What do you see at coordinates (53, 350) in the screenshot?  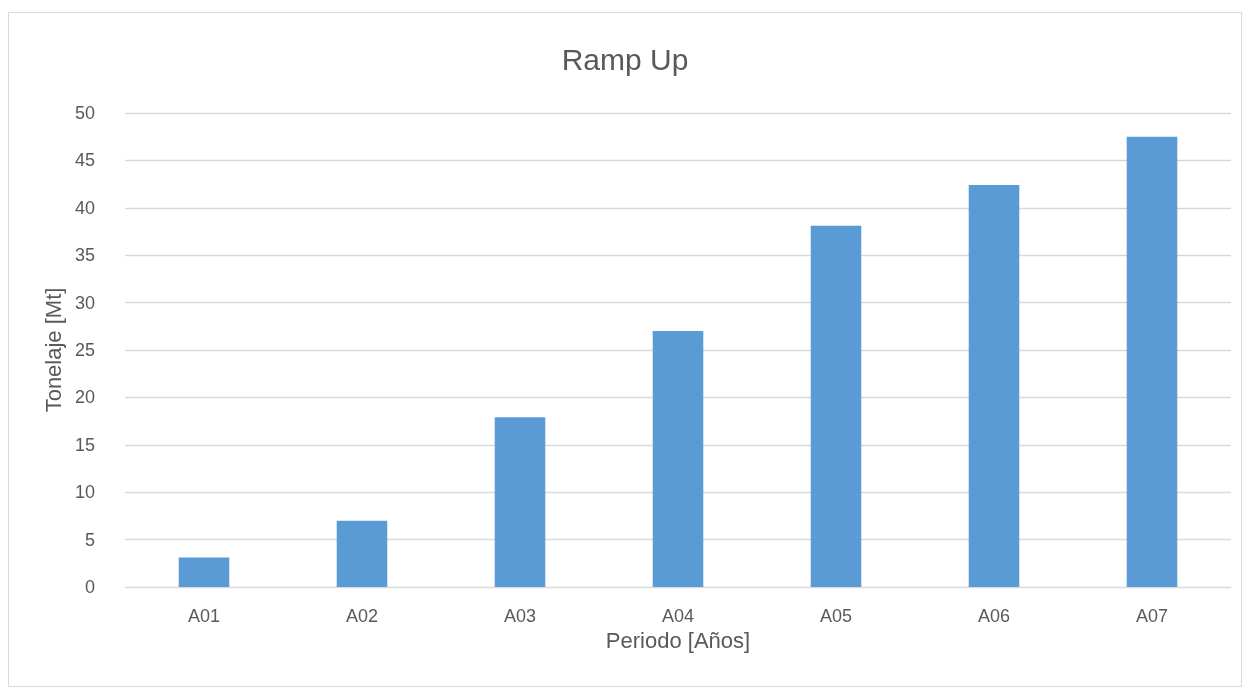 I see `y-axis-title: Tonelaje [Mt]` at bounding box center [53, 350].